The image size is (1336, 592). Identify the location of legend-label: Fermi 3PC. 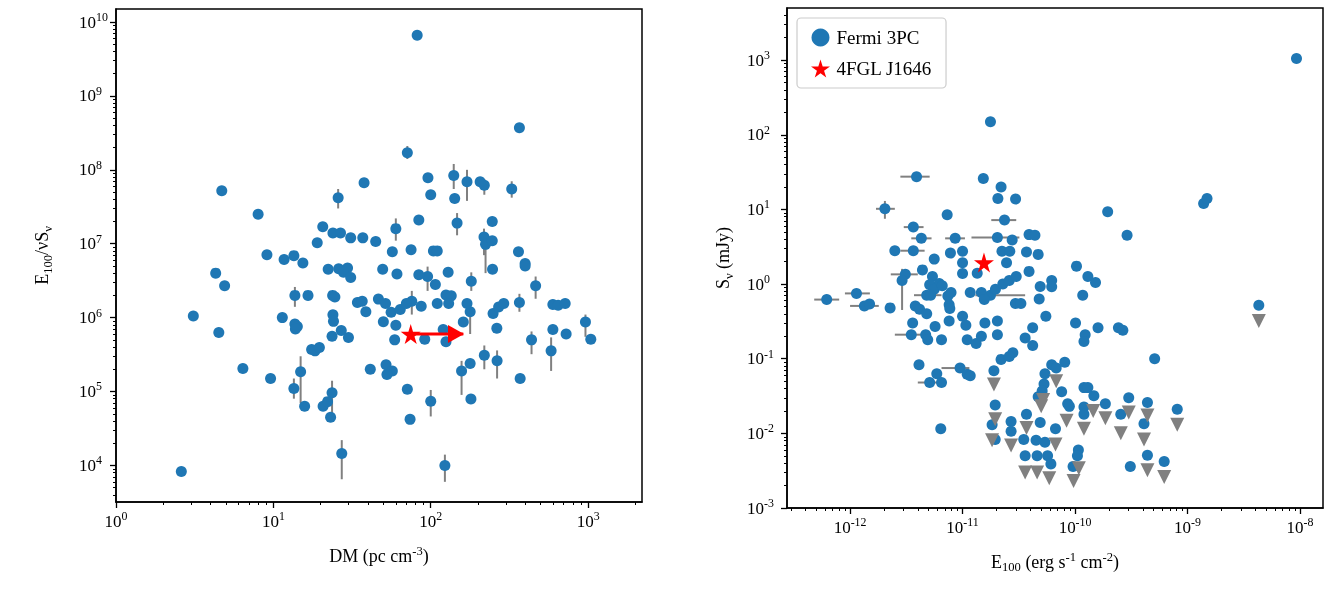
(878, 37).